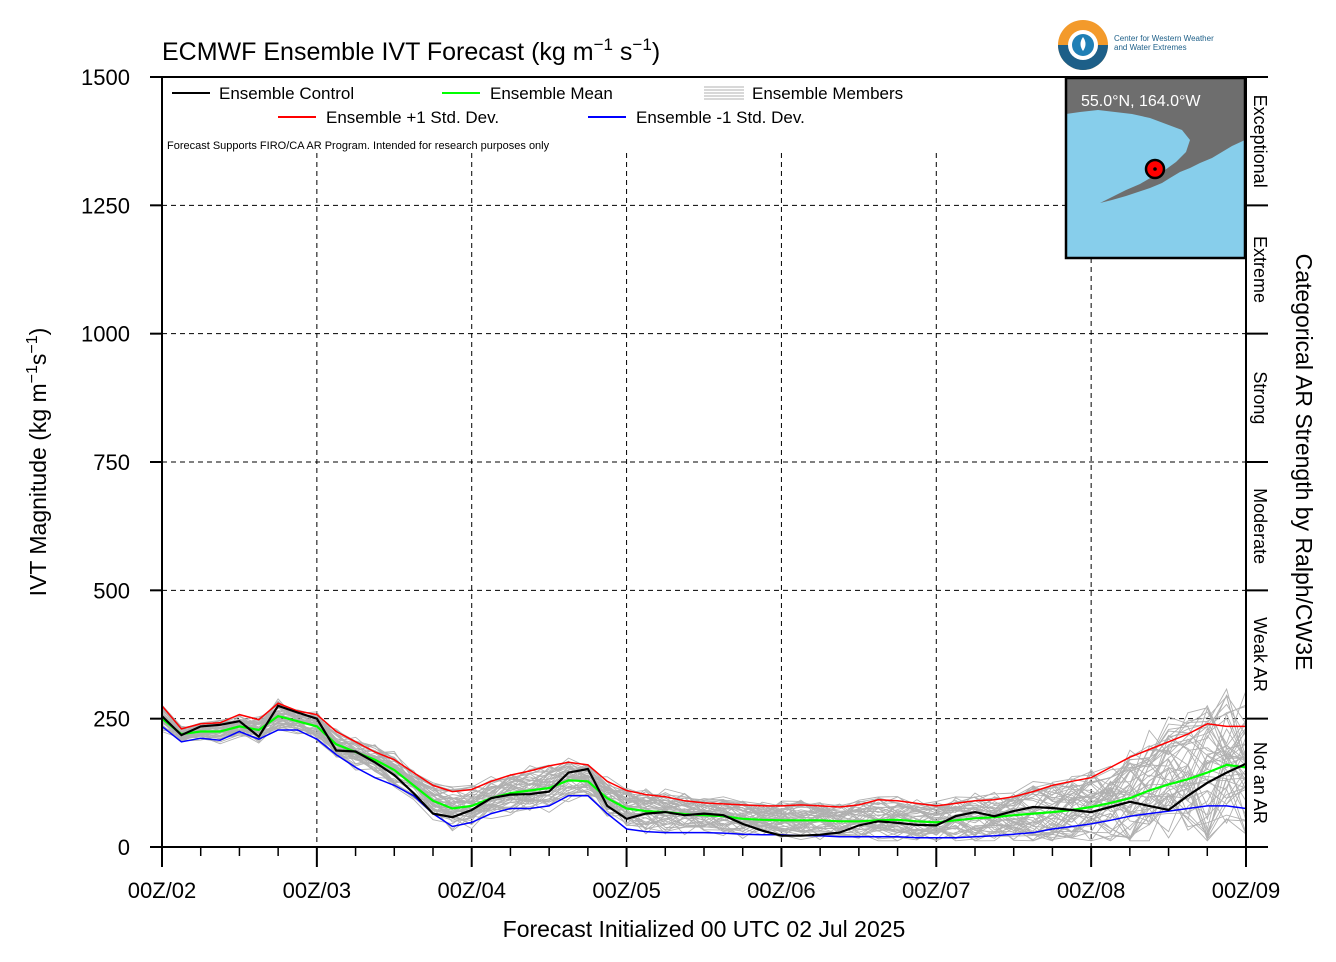 The width and height of the screenshot is (1336, 962). I want to click on ensemble-members, so click(704, 764).